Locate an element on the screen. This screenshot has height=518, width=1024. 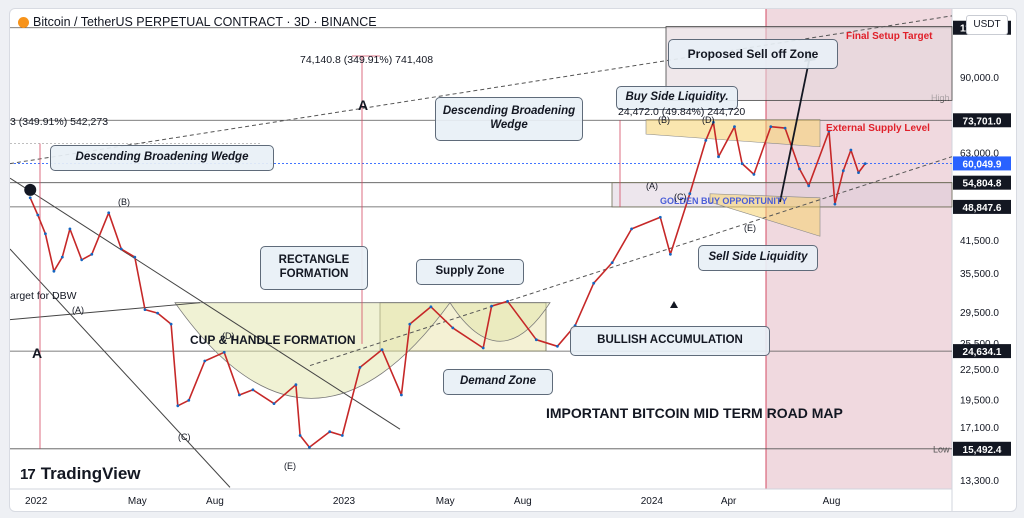
projection-arrow-line is located at coordinates (795, 129).